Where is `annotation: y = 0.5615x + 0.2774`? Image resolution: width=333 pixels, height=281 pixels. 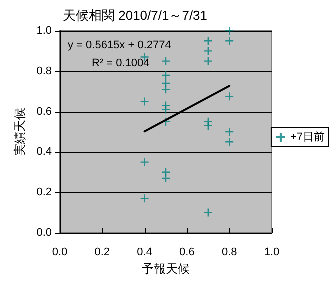 annotation: y = 0.5615x + 0.2774 is located at coordinates (120, 46).